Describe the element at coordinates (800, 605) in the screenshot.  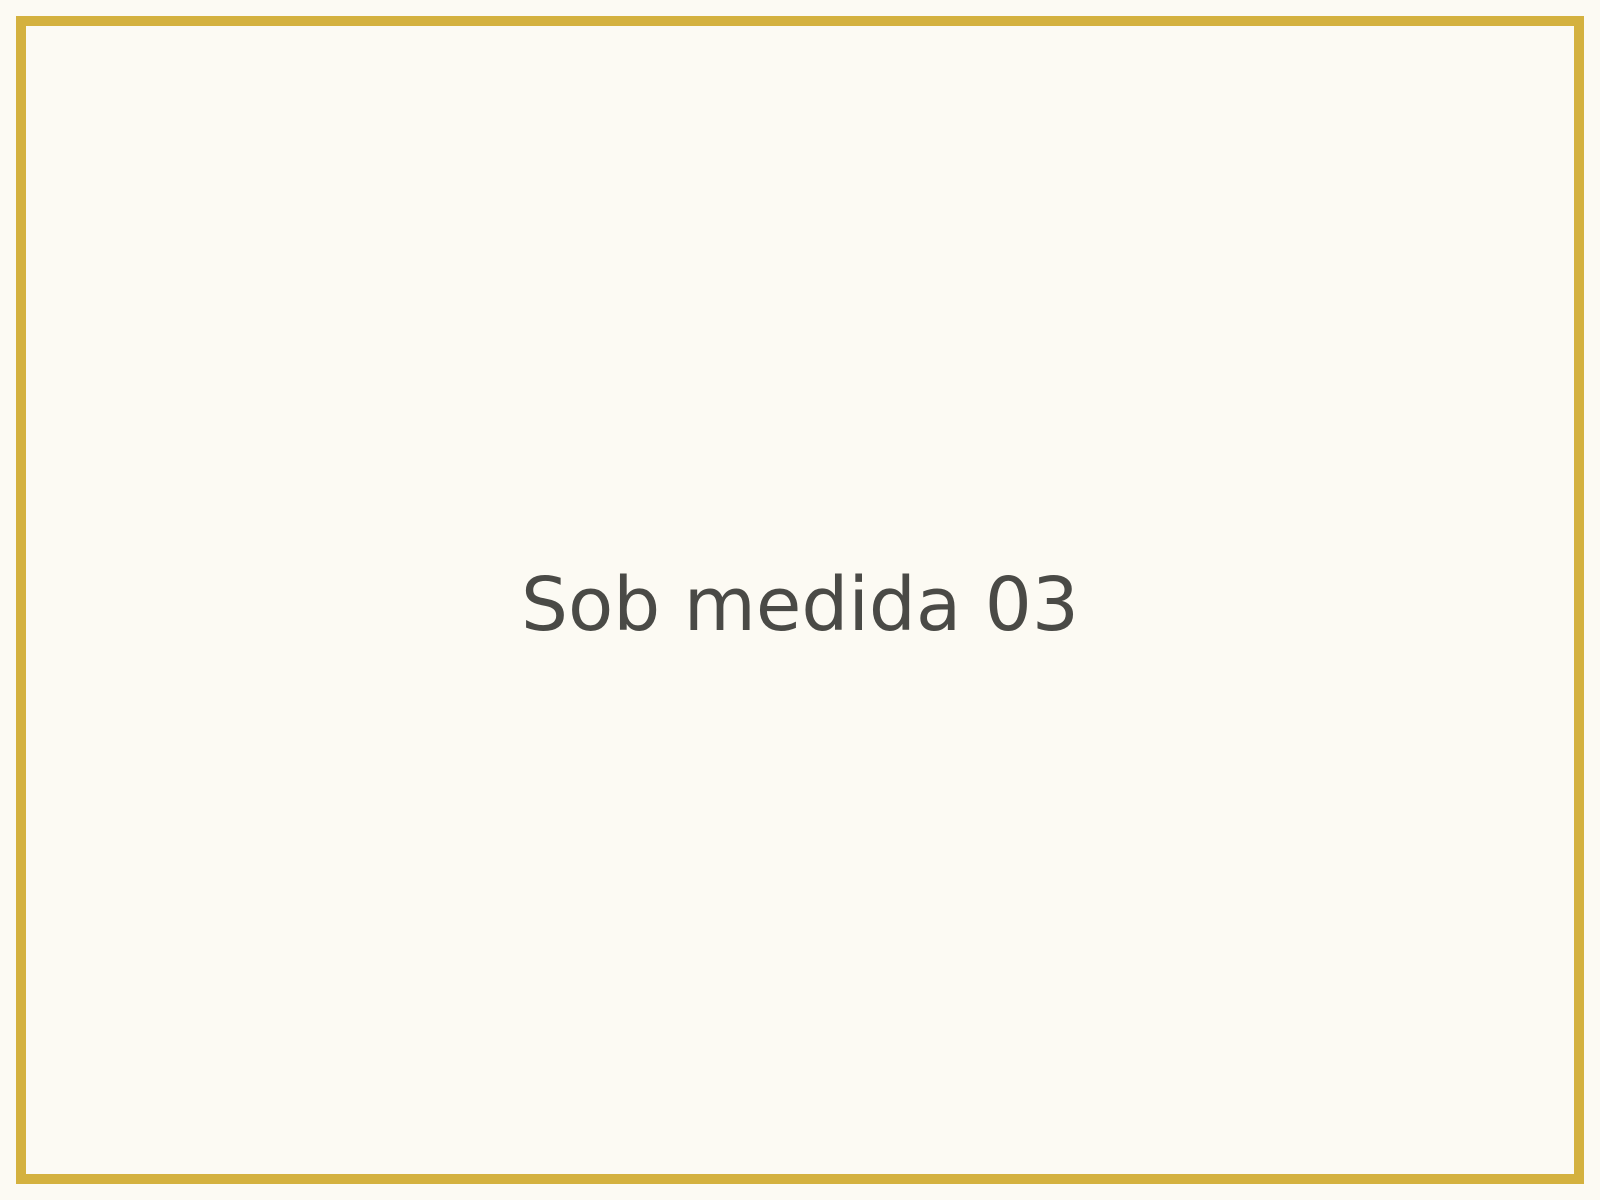
I see `caption-text: Sob medida 03` at that location.